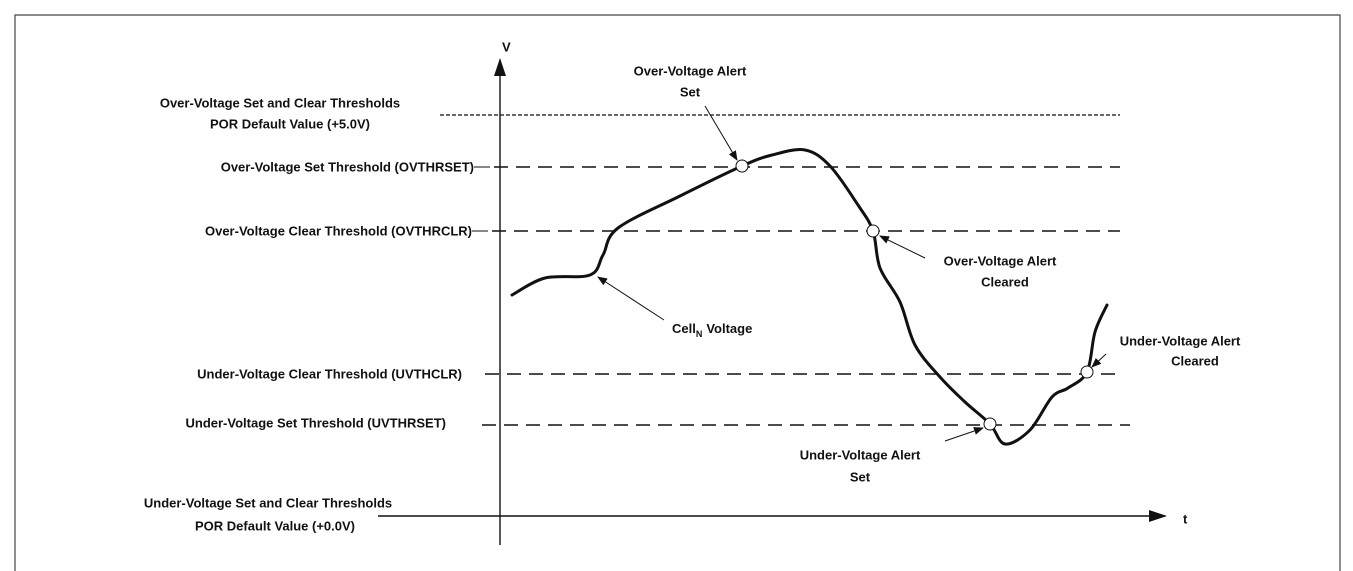  Describe the element at coordinates (347, 166) in the screenshot. I see `threshold-label: Over-Voltage Set Threshold (OVTHRSET)` at that location.